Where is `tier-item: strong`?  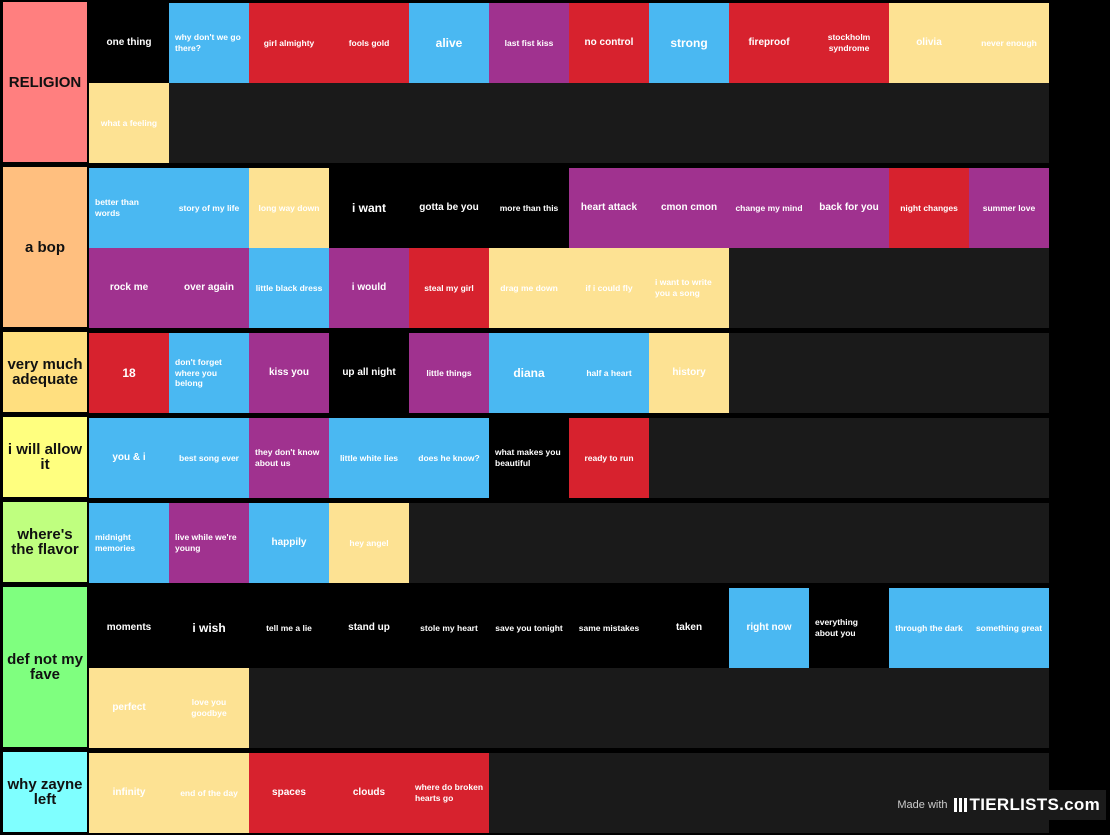 tier-item: strong is located at coordinates (689, 43).